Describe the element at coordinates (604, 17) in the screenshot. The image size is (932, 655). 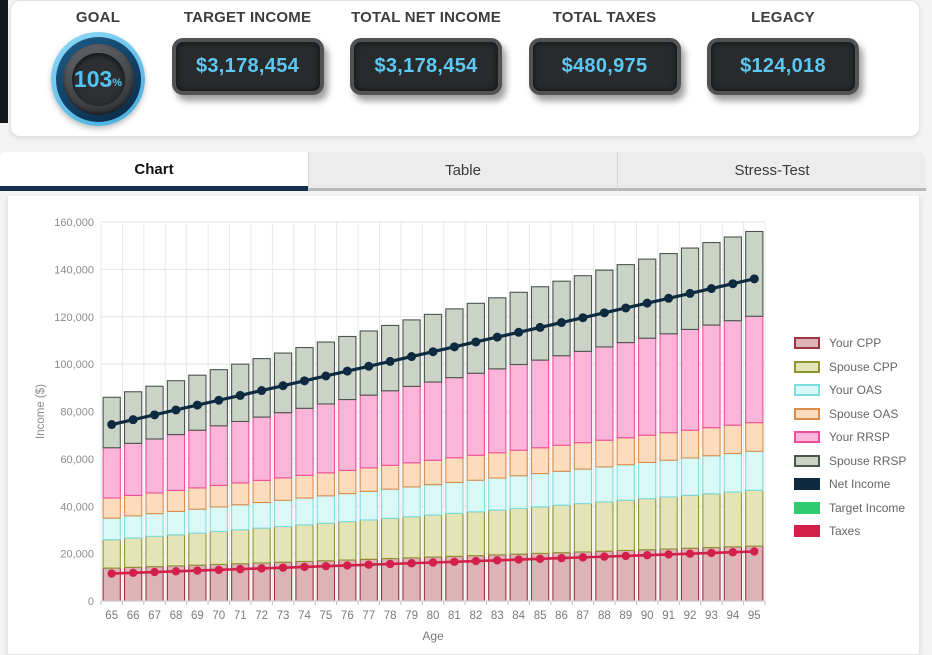
I see `total-taxes-label: TOTAL TAXES` at that location.